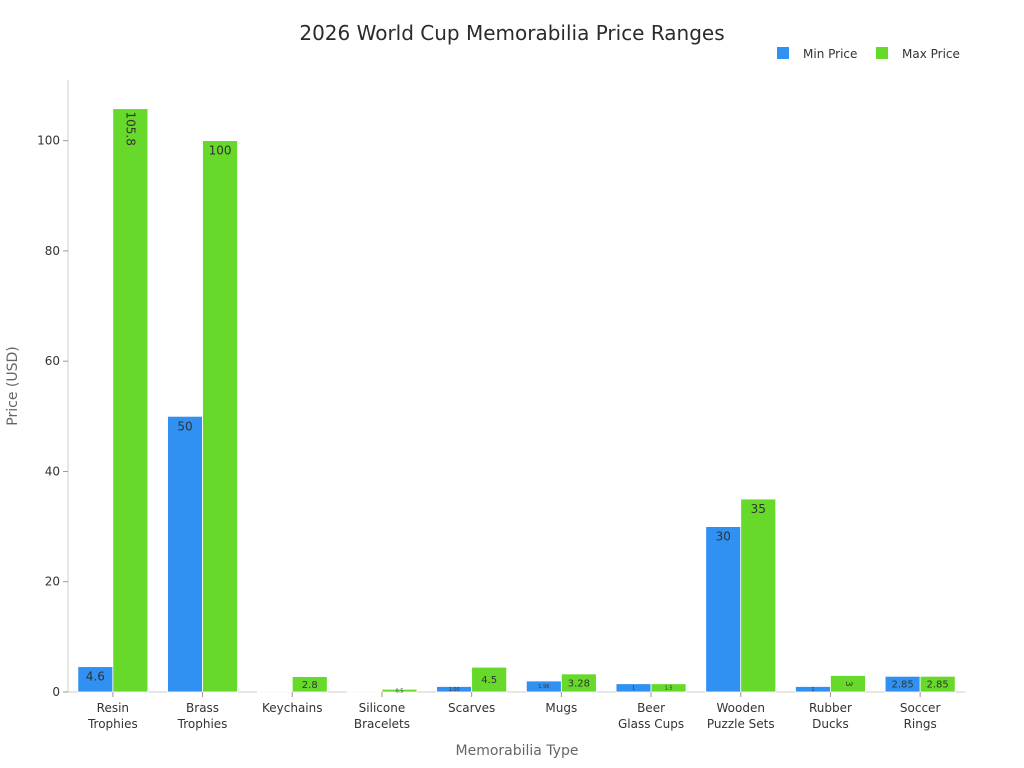 This screenshot has width=1024, height=768. I want to click on bar-max-price-silicone-bracelets, so click(399, 690).